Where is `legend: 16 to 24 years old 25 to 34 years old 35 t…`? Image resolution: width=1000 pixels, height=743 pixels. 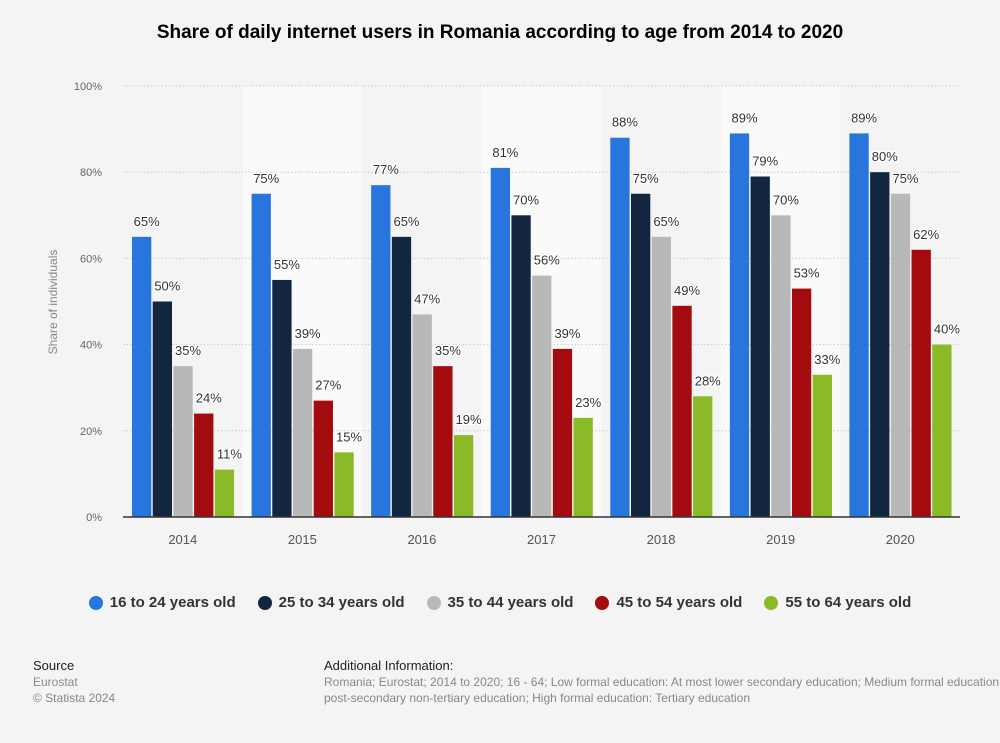
legend: 16 to 24 years old 25 to 34 years old 35 t… is located at coordinates (500, 602).